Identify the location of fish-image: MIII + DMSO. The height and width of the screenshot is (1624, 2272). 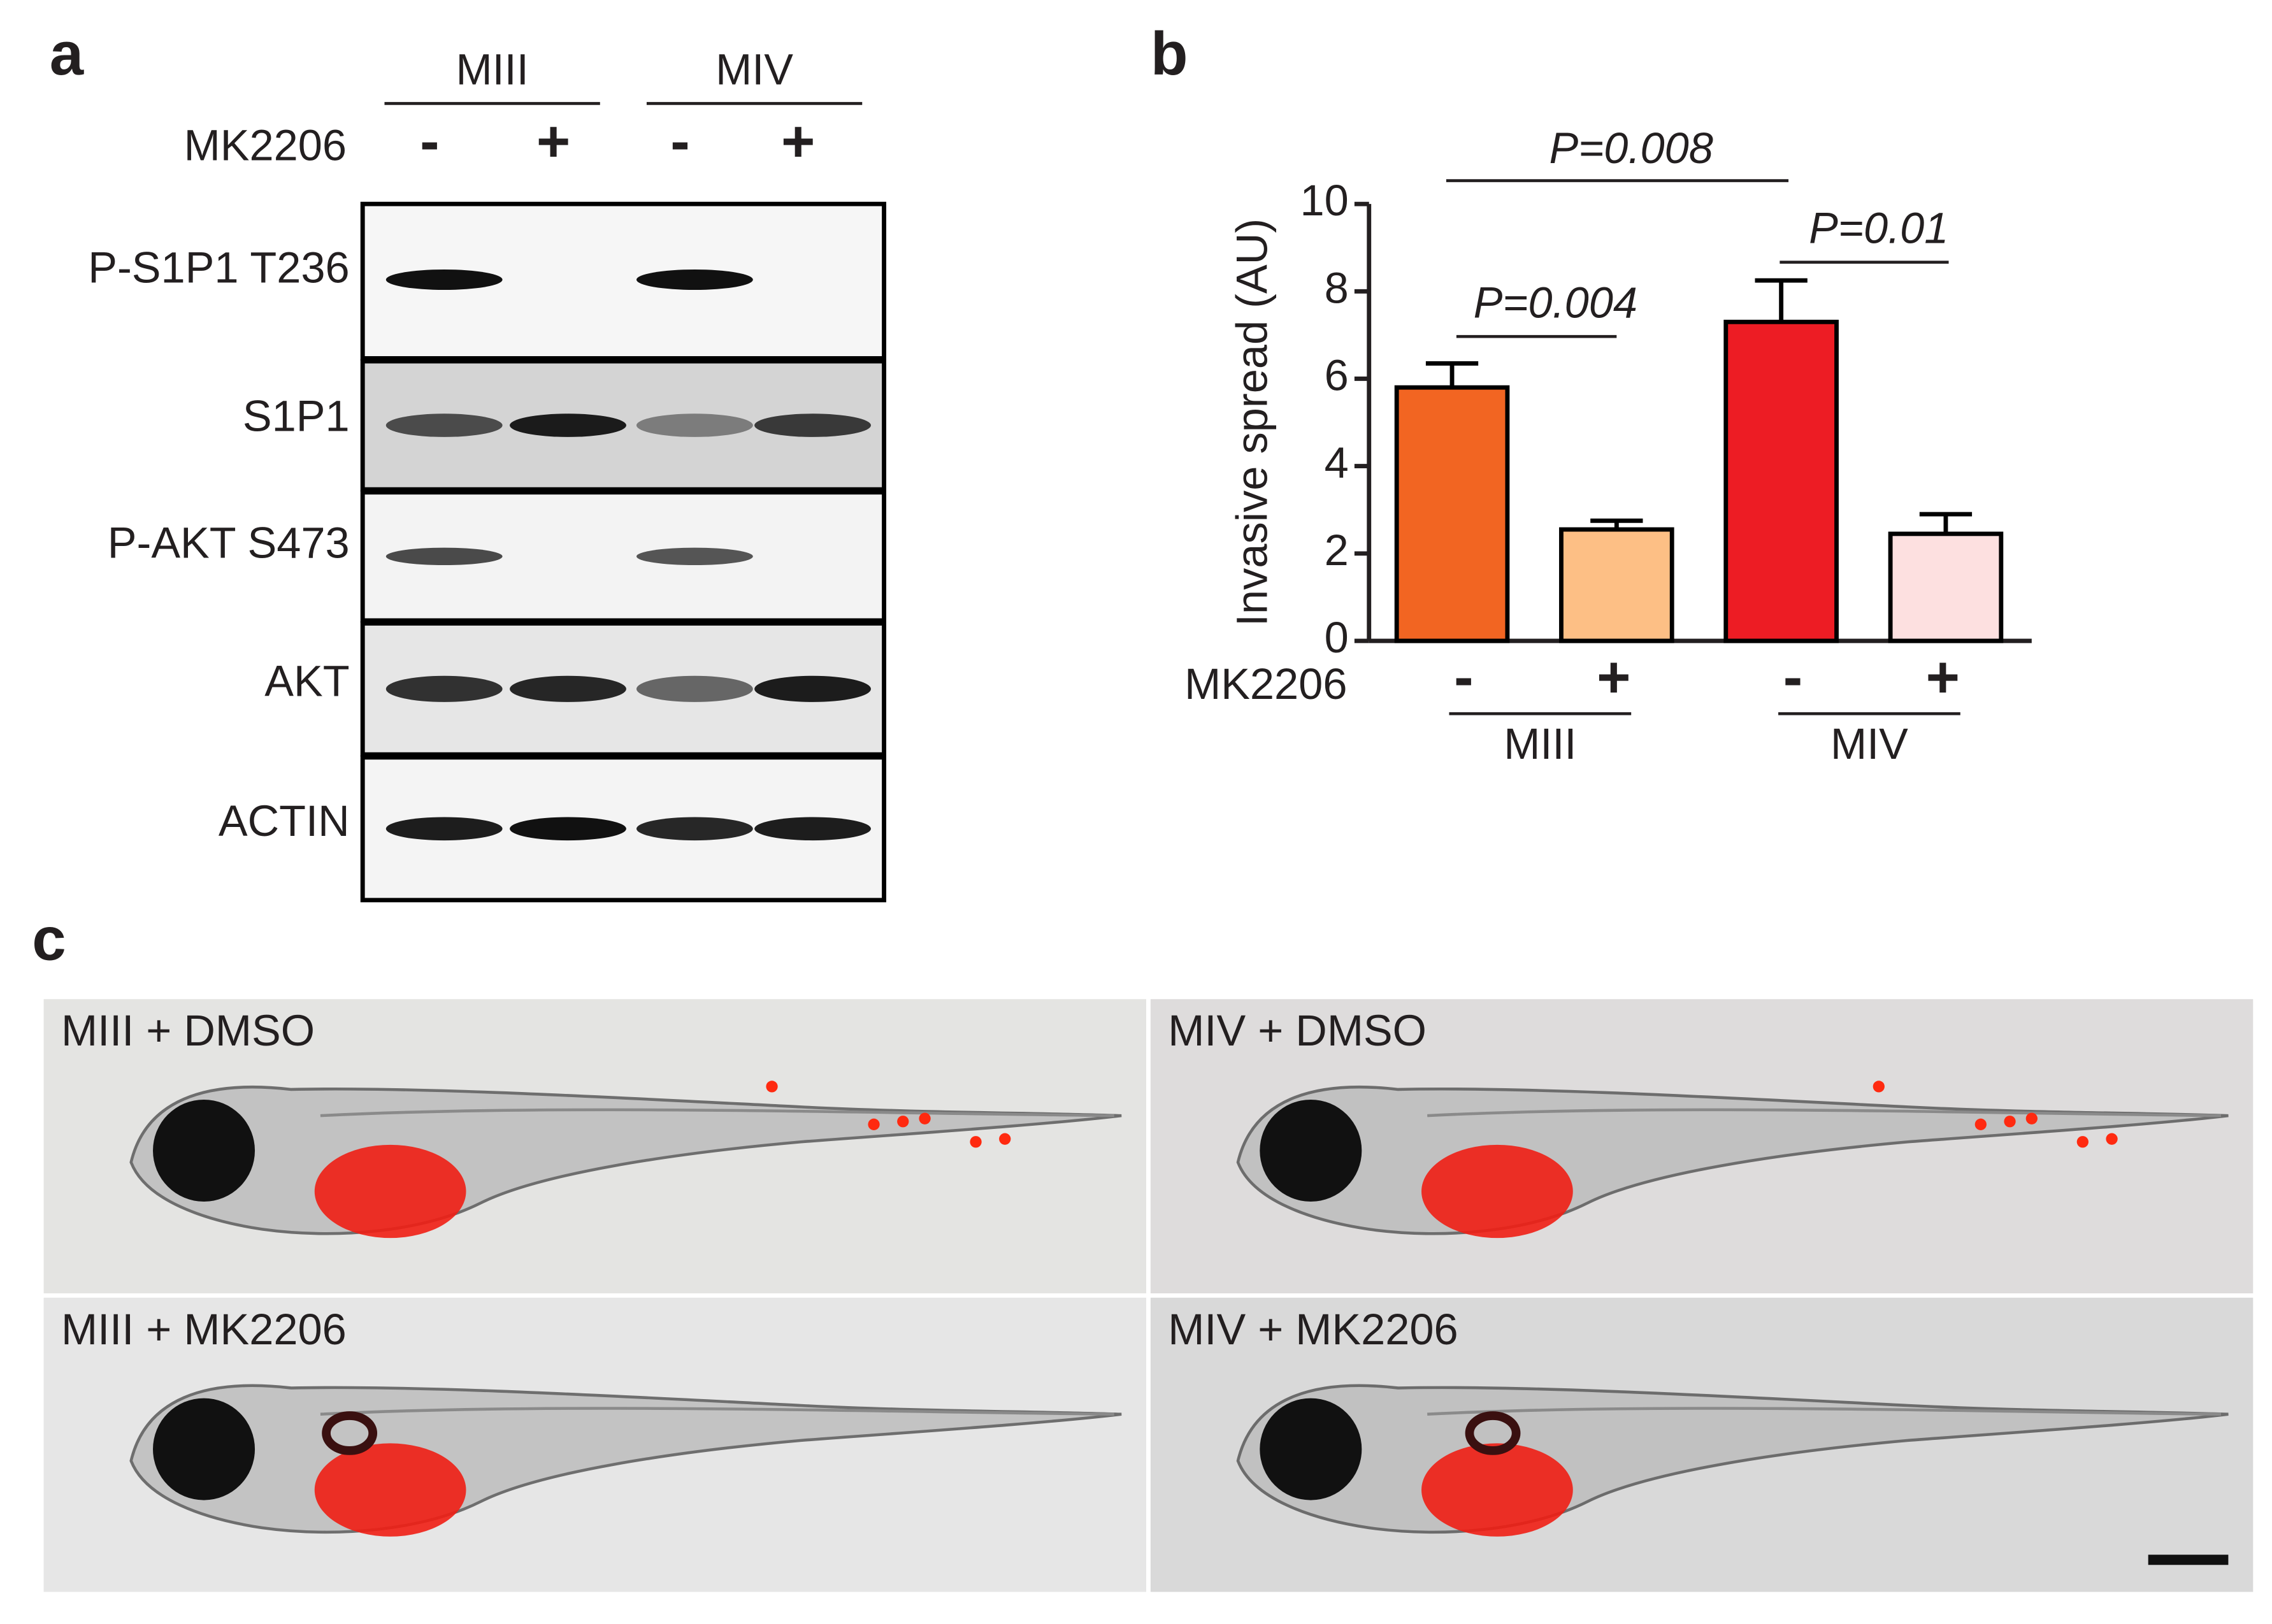
(595, 1146).